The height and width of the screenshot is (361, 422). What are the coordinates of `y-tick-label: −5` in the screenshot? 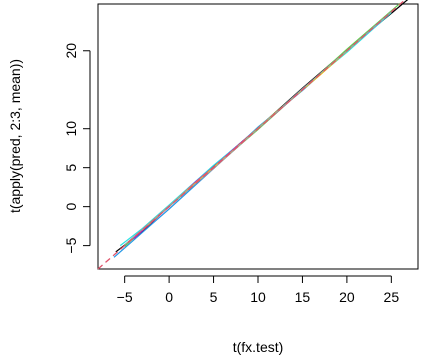 It's located at (71, 245).